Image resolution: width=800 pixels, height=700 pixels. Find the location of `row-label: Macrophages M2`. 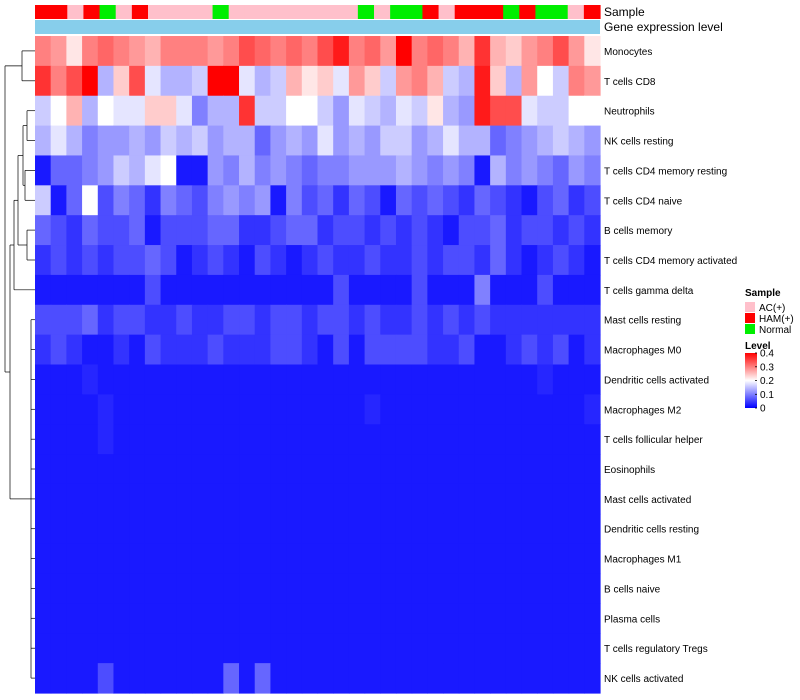

row-label: Macrophages M2 is located at coordinates (643, 410).